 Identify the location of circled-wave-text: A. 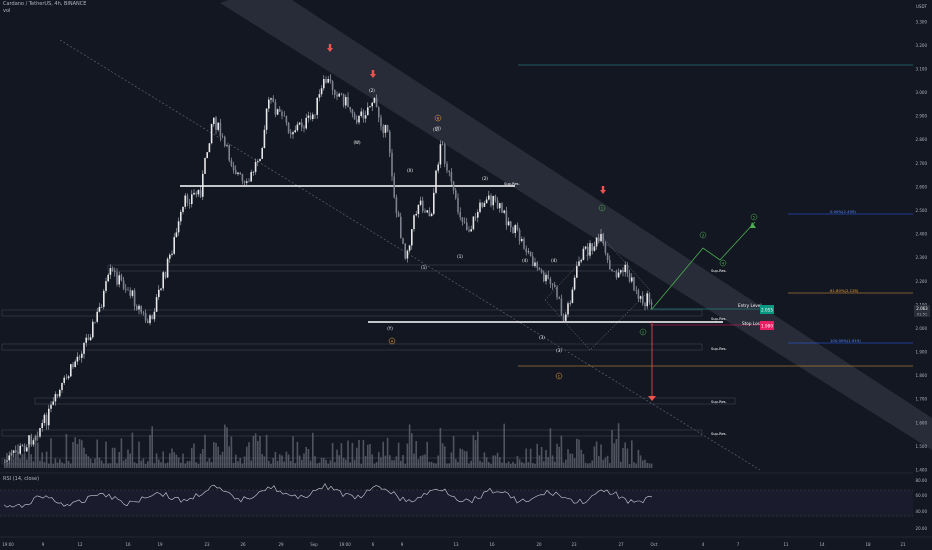
(392, 341).